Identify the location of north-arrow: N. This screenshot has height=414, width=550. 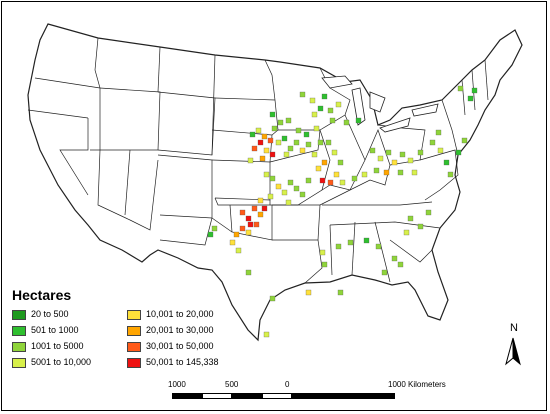
(513, 344).